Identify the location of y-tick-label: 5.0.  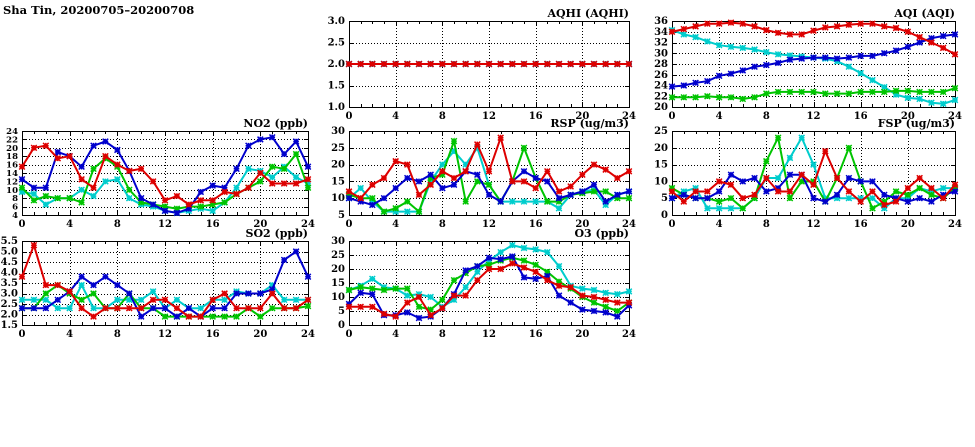
(9, 252).